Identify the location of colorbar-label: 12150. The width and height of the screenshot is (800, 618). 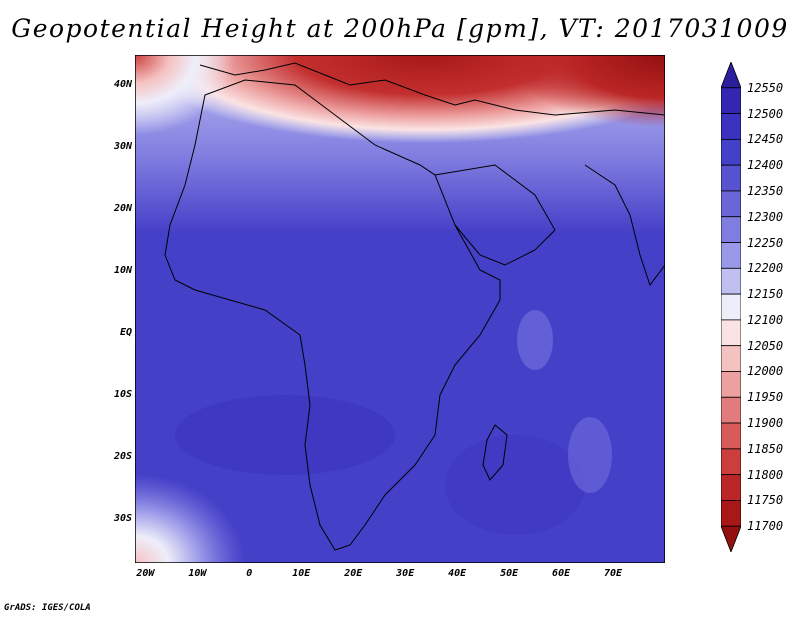
(765, 294).